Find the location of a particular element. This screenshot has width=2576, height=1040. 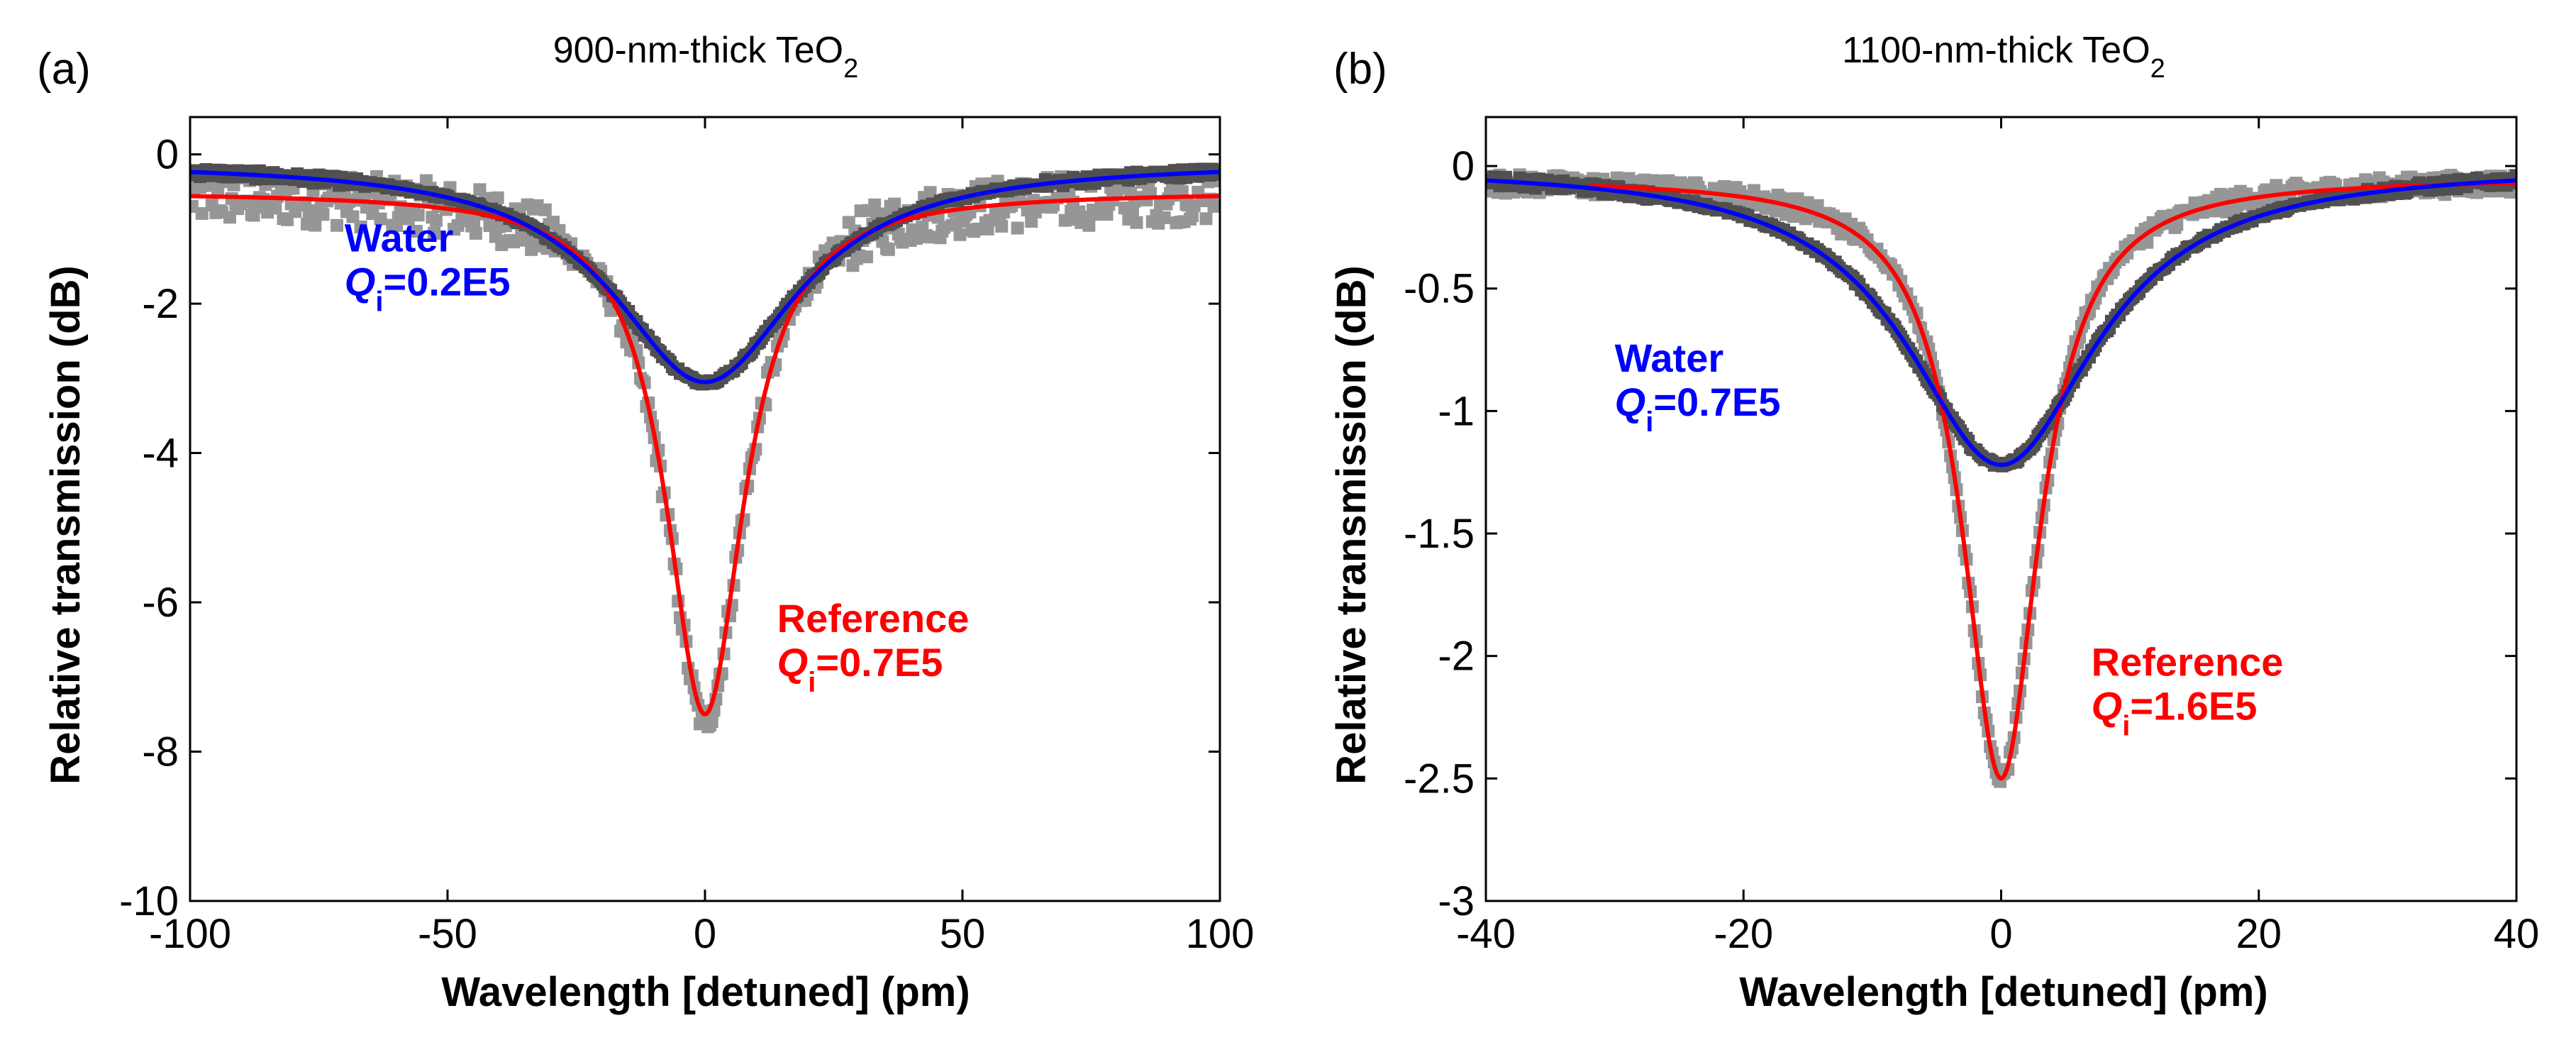

panel-b-xtick-label: 40 is located at coordinates (2517, 934).